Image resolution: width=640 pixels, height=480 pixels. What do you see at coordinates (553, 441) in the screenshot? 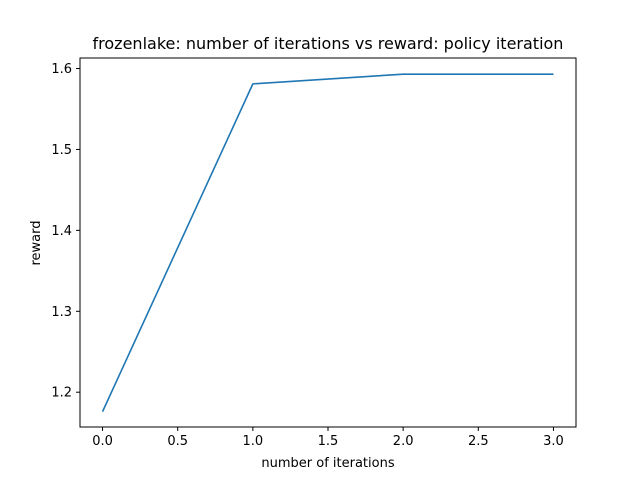
I see `x-tick-label: 3.0` at bounding box center [553, 441].